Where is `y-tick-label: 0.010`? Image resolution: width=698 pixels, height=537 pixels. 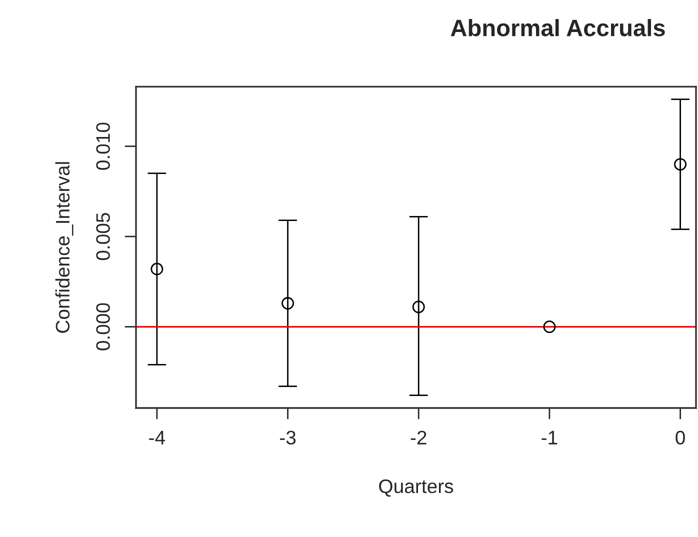
y-tick-label: 0.010 is located at coordinates (103, 146).